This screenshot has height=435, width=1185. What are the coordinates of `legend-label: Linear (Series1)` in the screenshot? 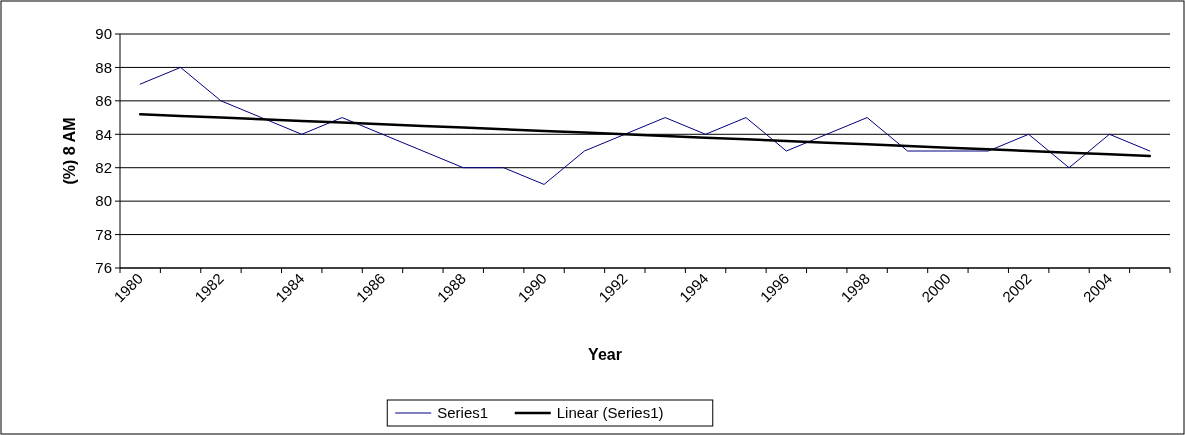 It's located at (610, 413).